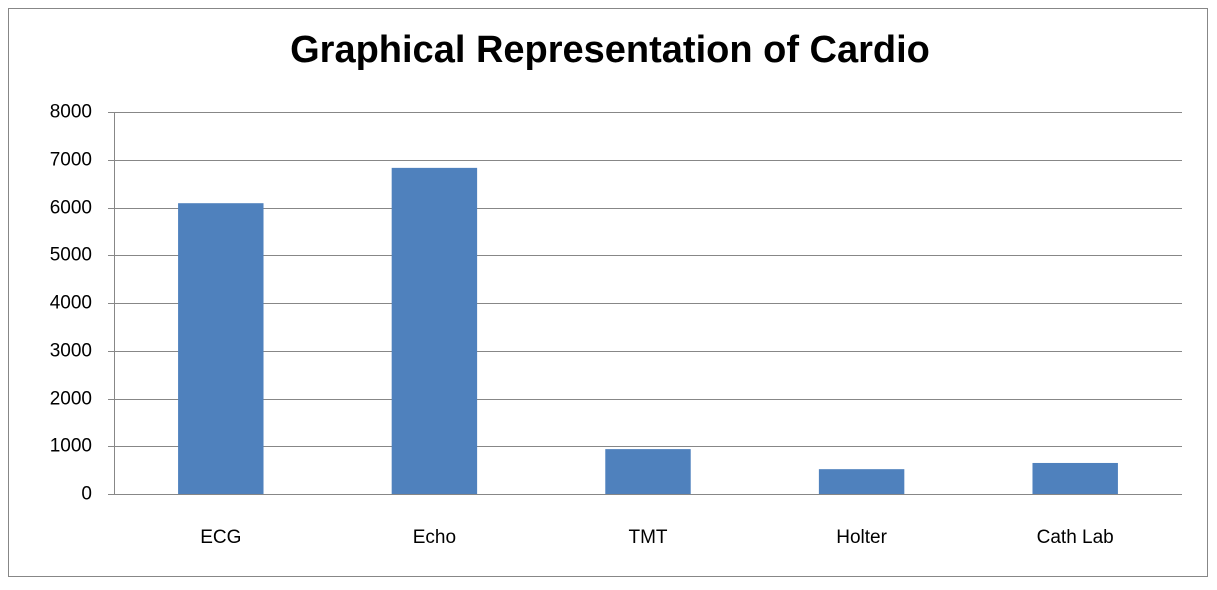  I want to click on y-tick-label: 7000, so click(71, 160).